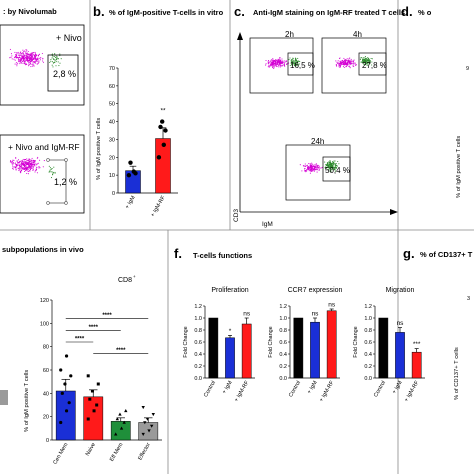  Describe the element at coordinates (198, 319) in the screenshot. I see `y-tick-label: 1.0` at that location.